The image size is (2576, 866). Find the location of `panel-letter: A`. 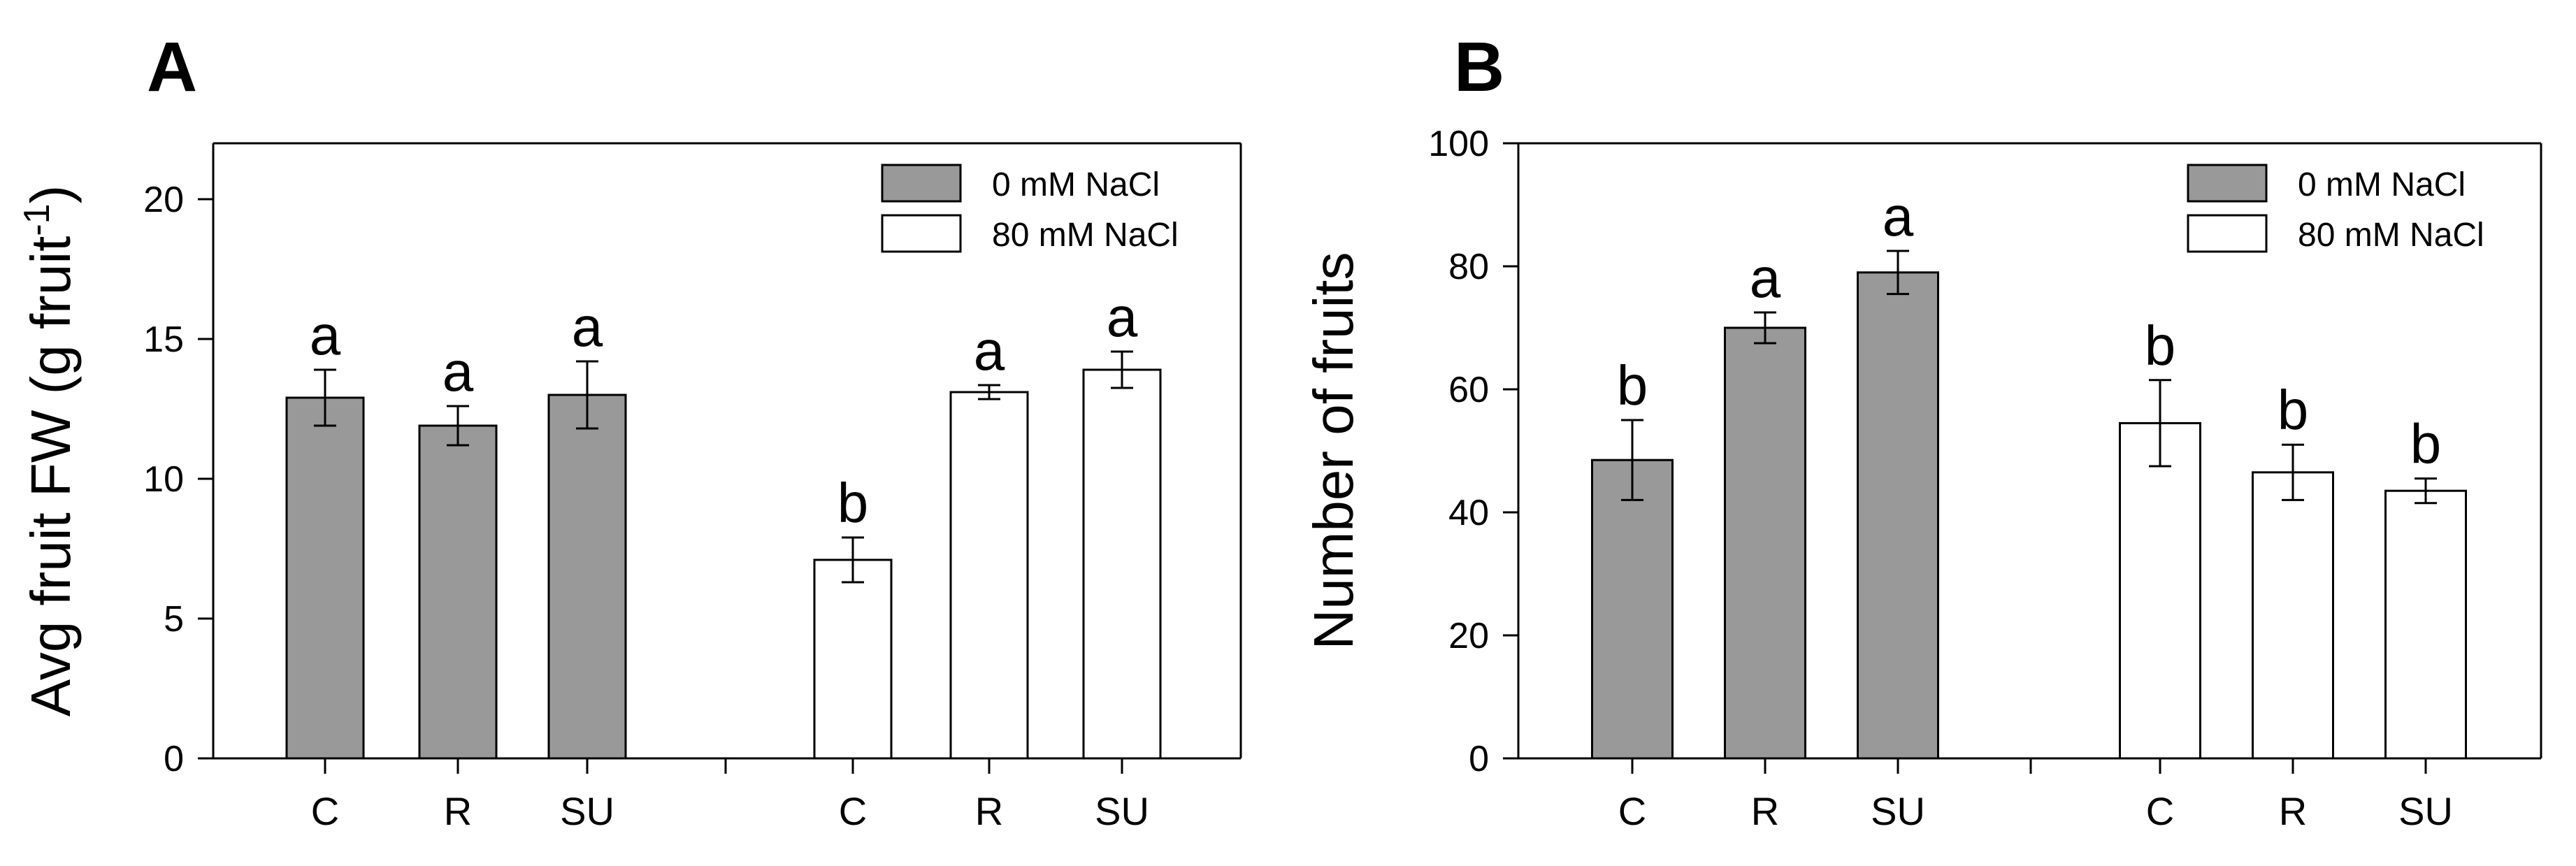

panel-letter: A is located at coordinates (172, 67).